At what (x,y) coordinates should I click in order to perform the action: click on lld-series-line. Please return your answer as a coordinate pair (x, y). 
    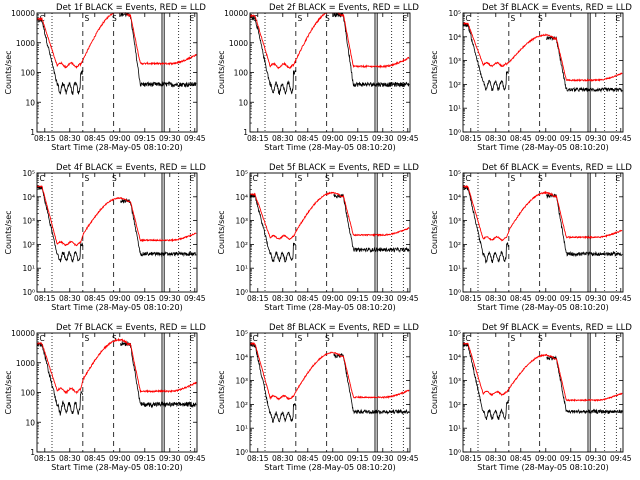
    Looking at the image, I should click on (542, 52).